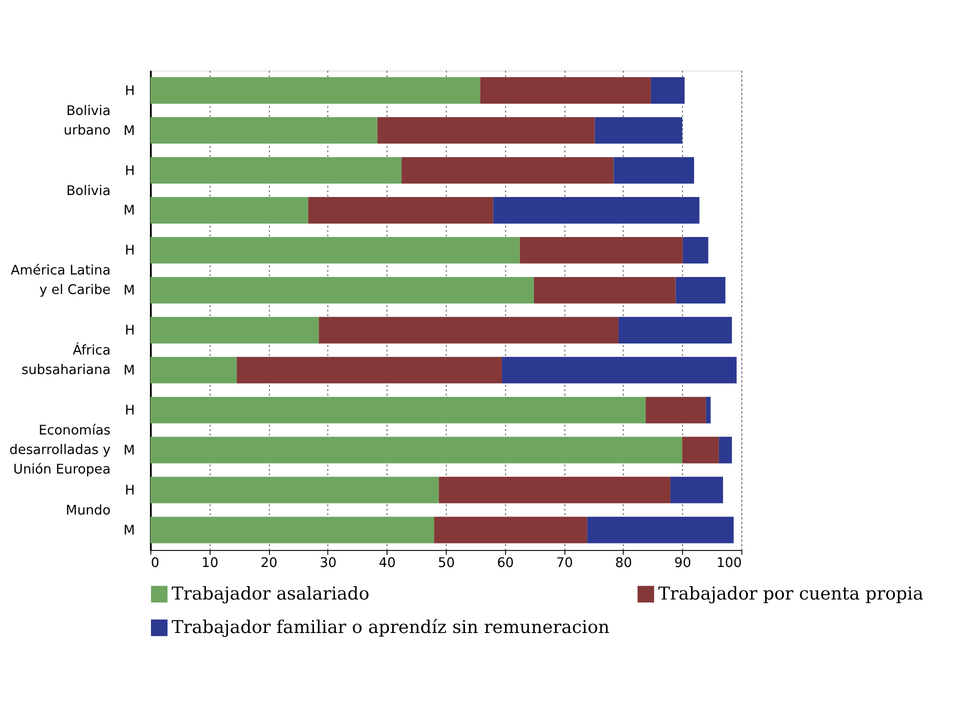 Image resolution: width=959 pixels, height=710 pixels. Describe the element at coordinates (209, 564) in the screenshot. I see `x-tick-label: 10` at that location.